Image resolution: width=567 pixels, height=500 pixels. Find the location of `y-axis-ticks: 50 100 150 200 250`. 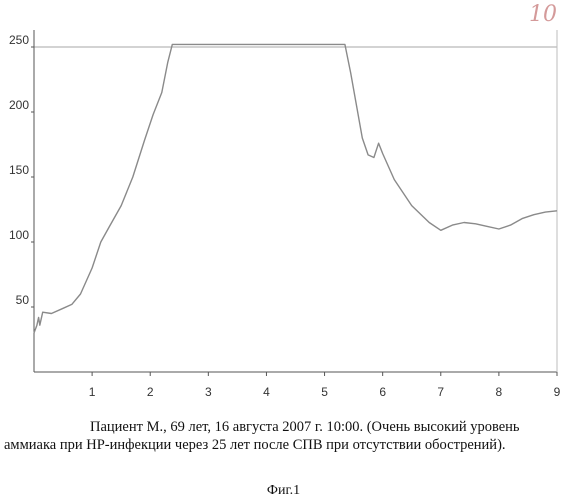

y-axis-ticks: 50 100 150 200 250 is located at coordinates (21, 170).